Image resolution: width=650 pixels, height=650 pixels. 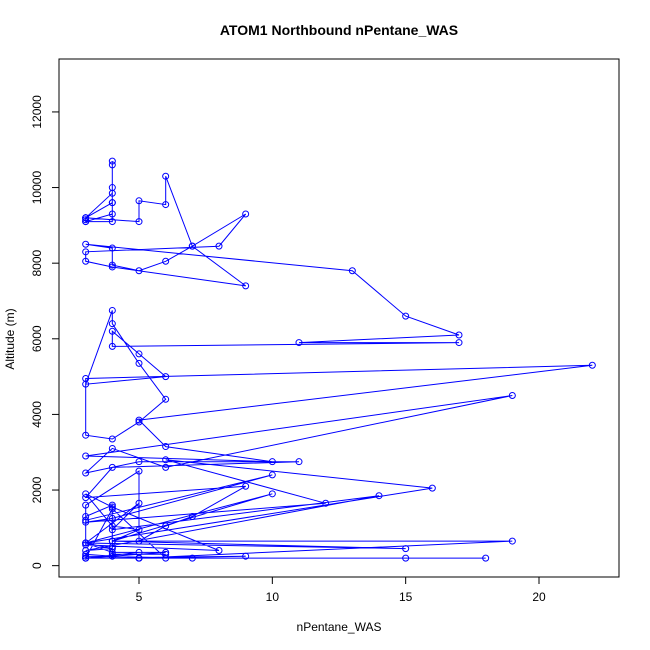 I want to click on chart-title: ATOM1 Northbound nPentane_WAS, so click(x=339, y=30).